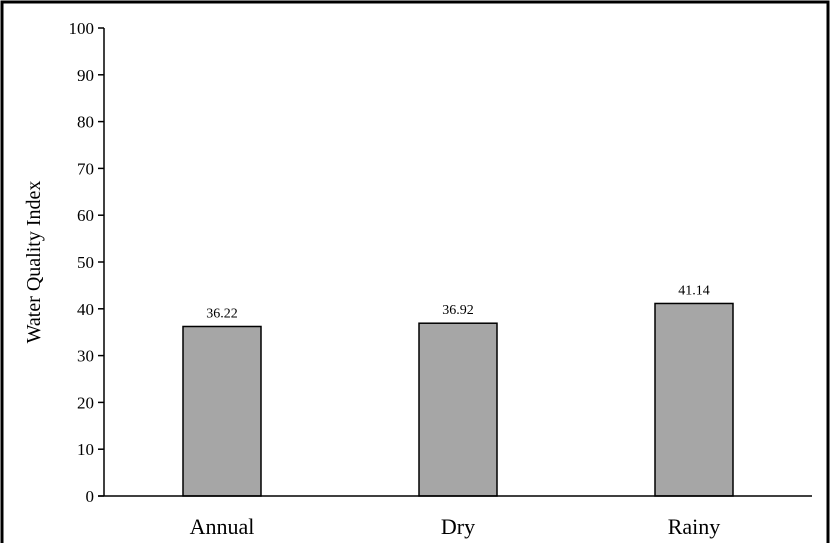  What do you see at coordinates (85, 449) in the screenshot?
I see `y-tick-label: 10` at bounding box center [85, 449].